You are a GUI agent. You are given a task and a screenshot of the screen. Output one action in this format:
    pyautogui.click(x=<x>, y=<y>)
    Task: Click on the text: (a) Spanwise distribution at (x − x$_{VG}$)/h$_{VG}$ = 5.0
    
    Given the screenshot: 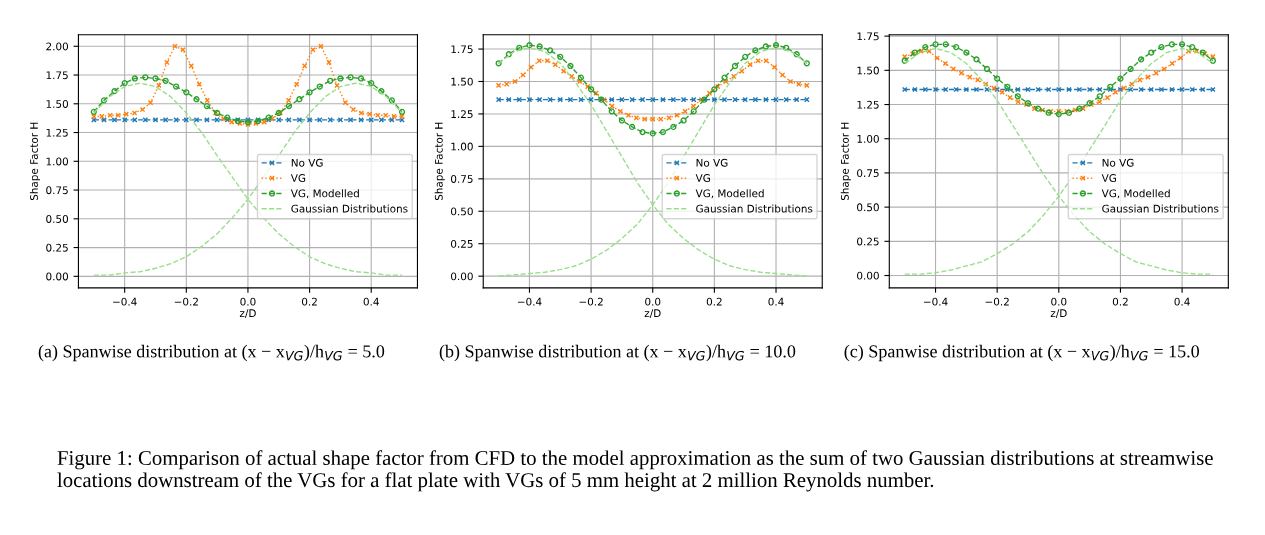 What is the action you would take?
    pyautogui.click(x=211, y=353)
    